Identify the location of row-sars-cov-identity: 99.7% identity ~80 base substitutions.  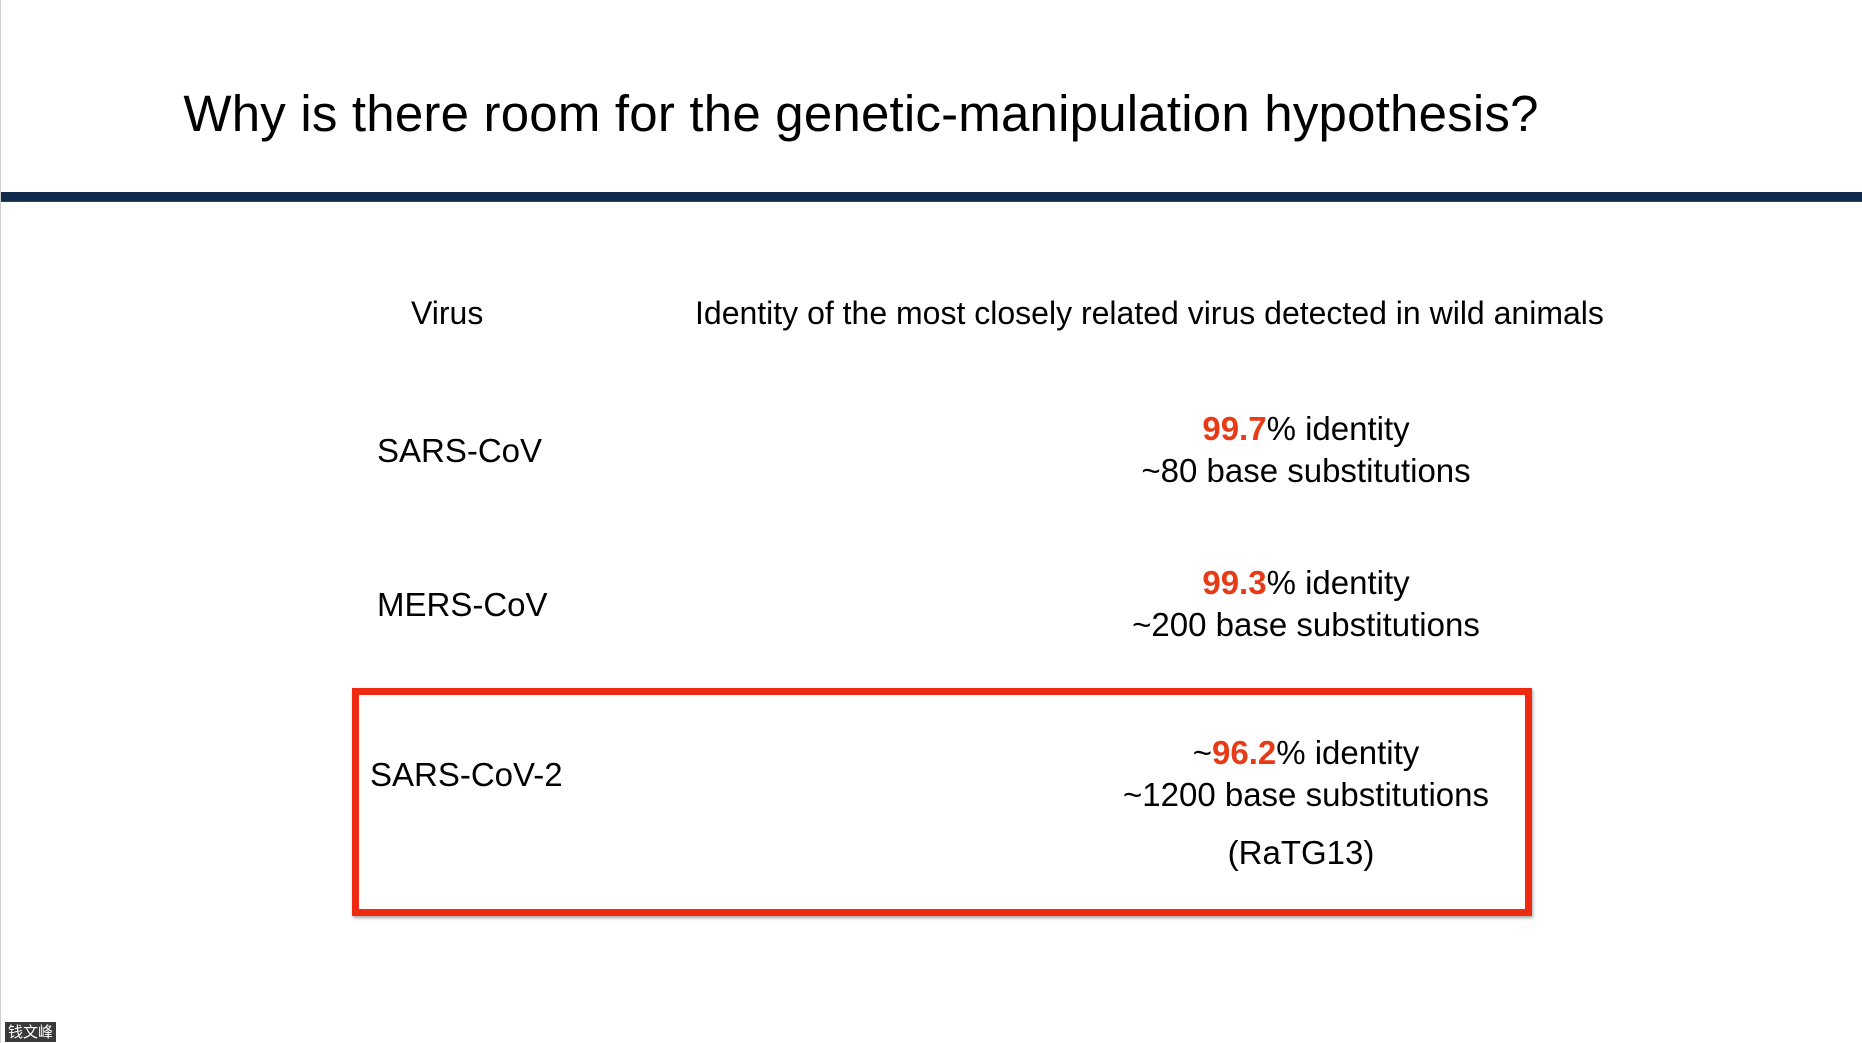
(1306, 450).